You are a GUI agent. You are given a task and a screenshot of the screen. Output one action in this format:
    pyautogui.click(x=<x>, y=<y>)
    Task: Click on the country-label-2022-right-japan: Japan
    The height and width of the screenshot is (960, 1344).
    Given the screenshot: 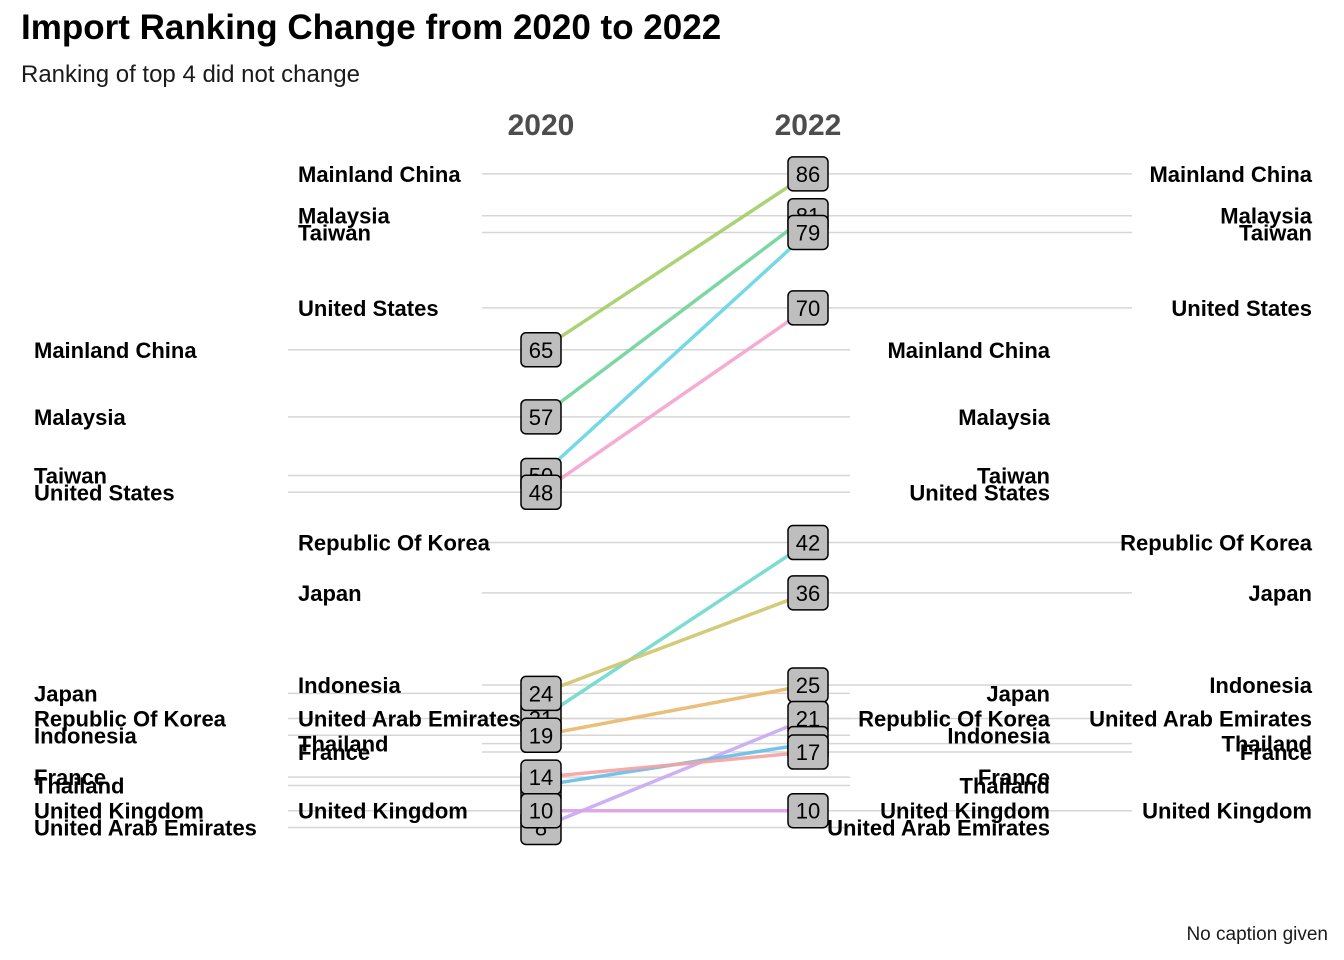 What is the action you would take?
    pyautogui.click(x=1280, y=593)
    